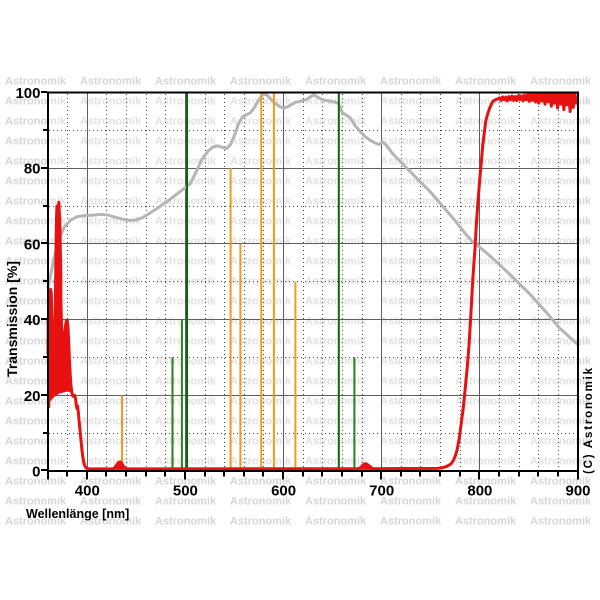 Image resolution: width=600 pixels, height=600 pixels. I want to click on svg-text: 800, so click(479, 491).